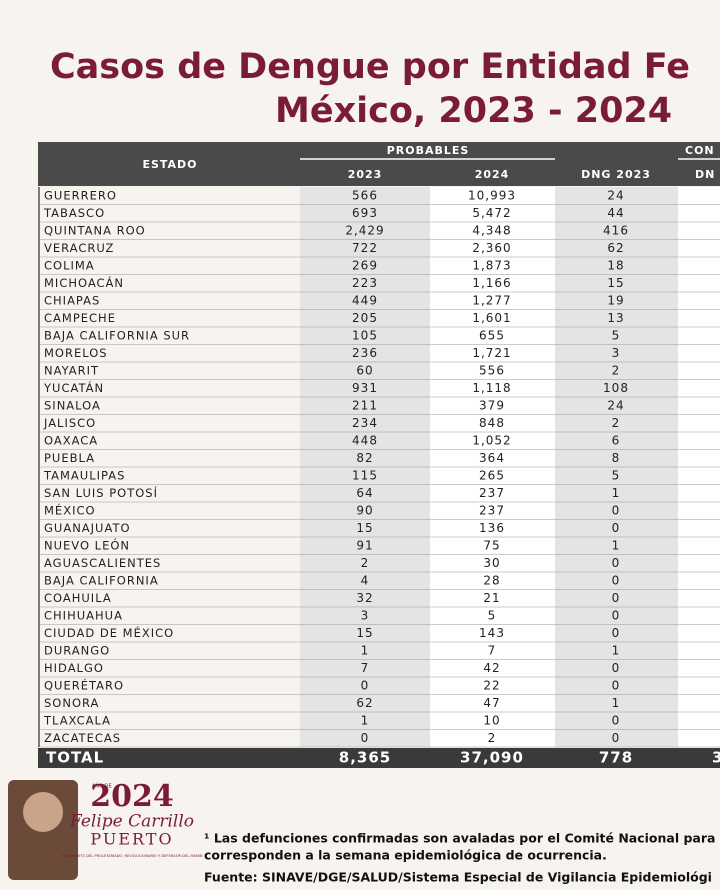  I want to click on cell: 722, so click(365, 248).